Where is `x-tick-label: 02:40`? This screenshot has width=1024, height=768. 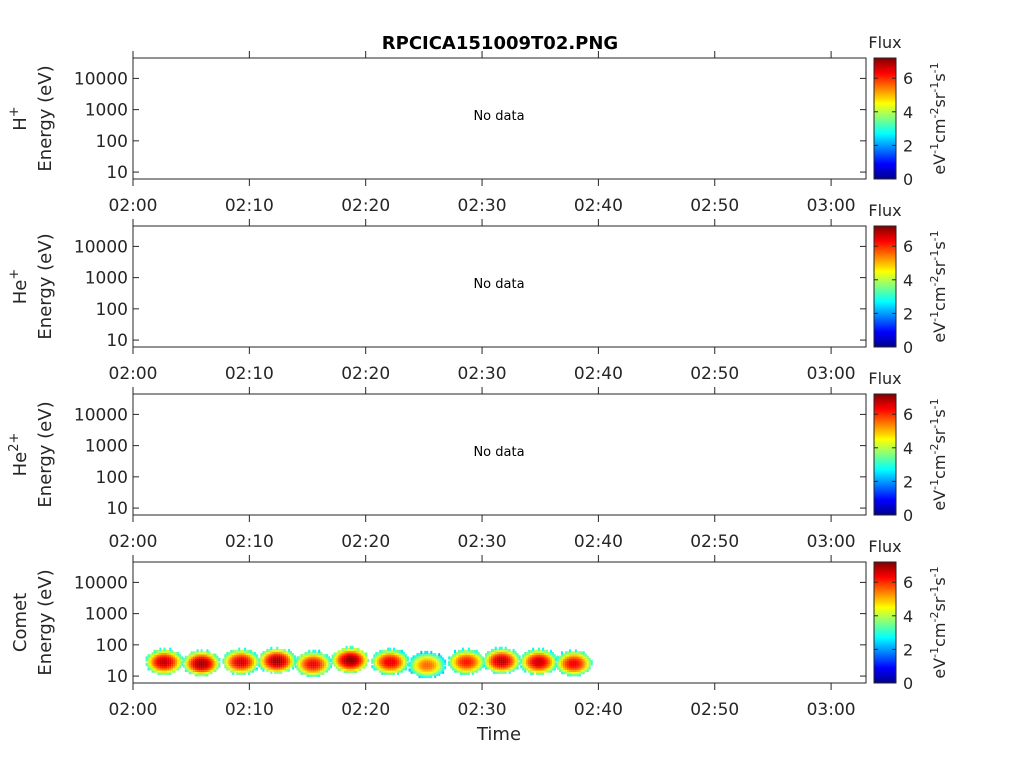 x-tick-label: 02:40 is located at coordinates (598, 206).